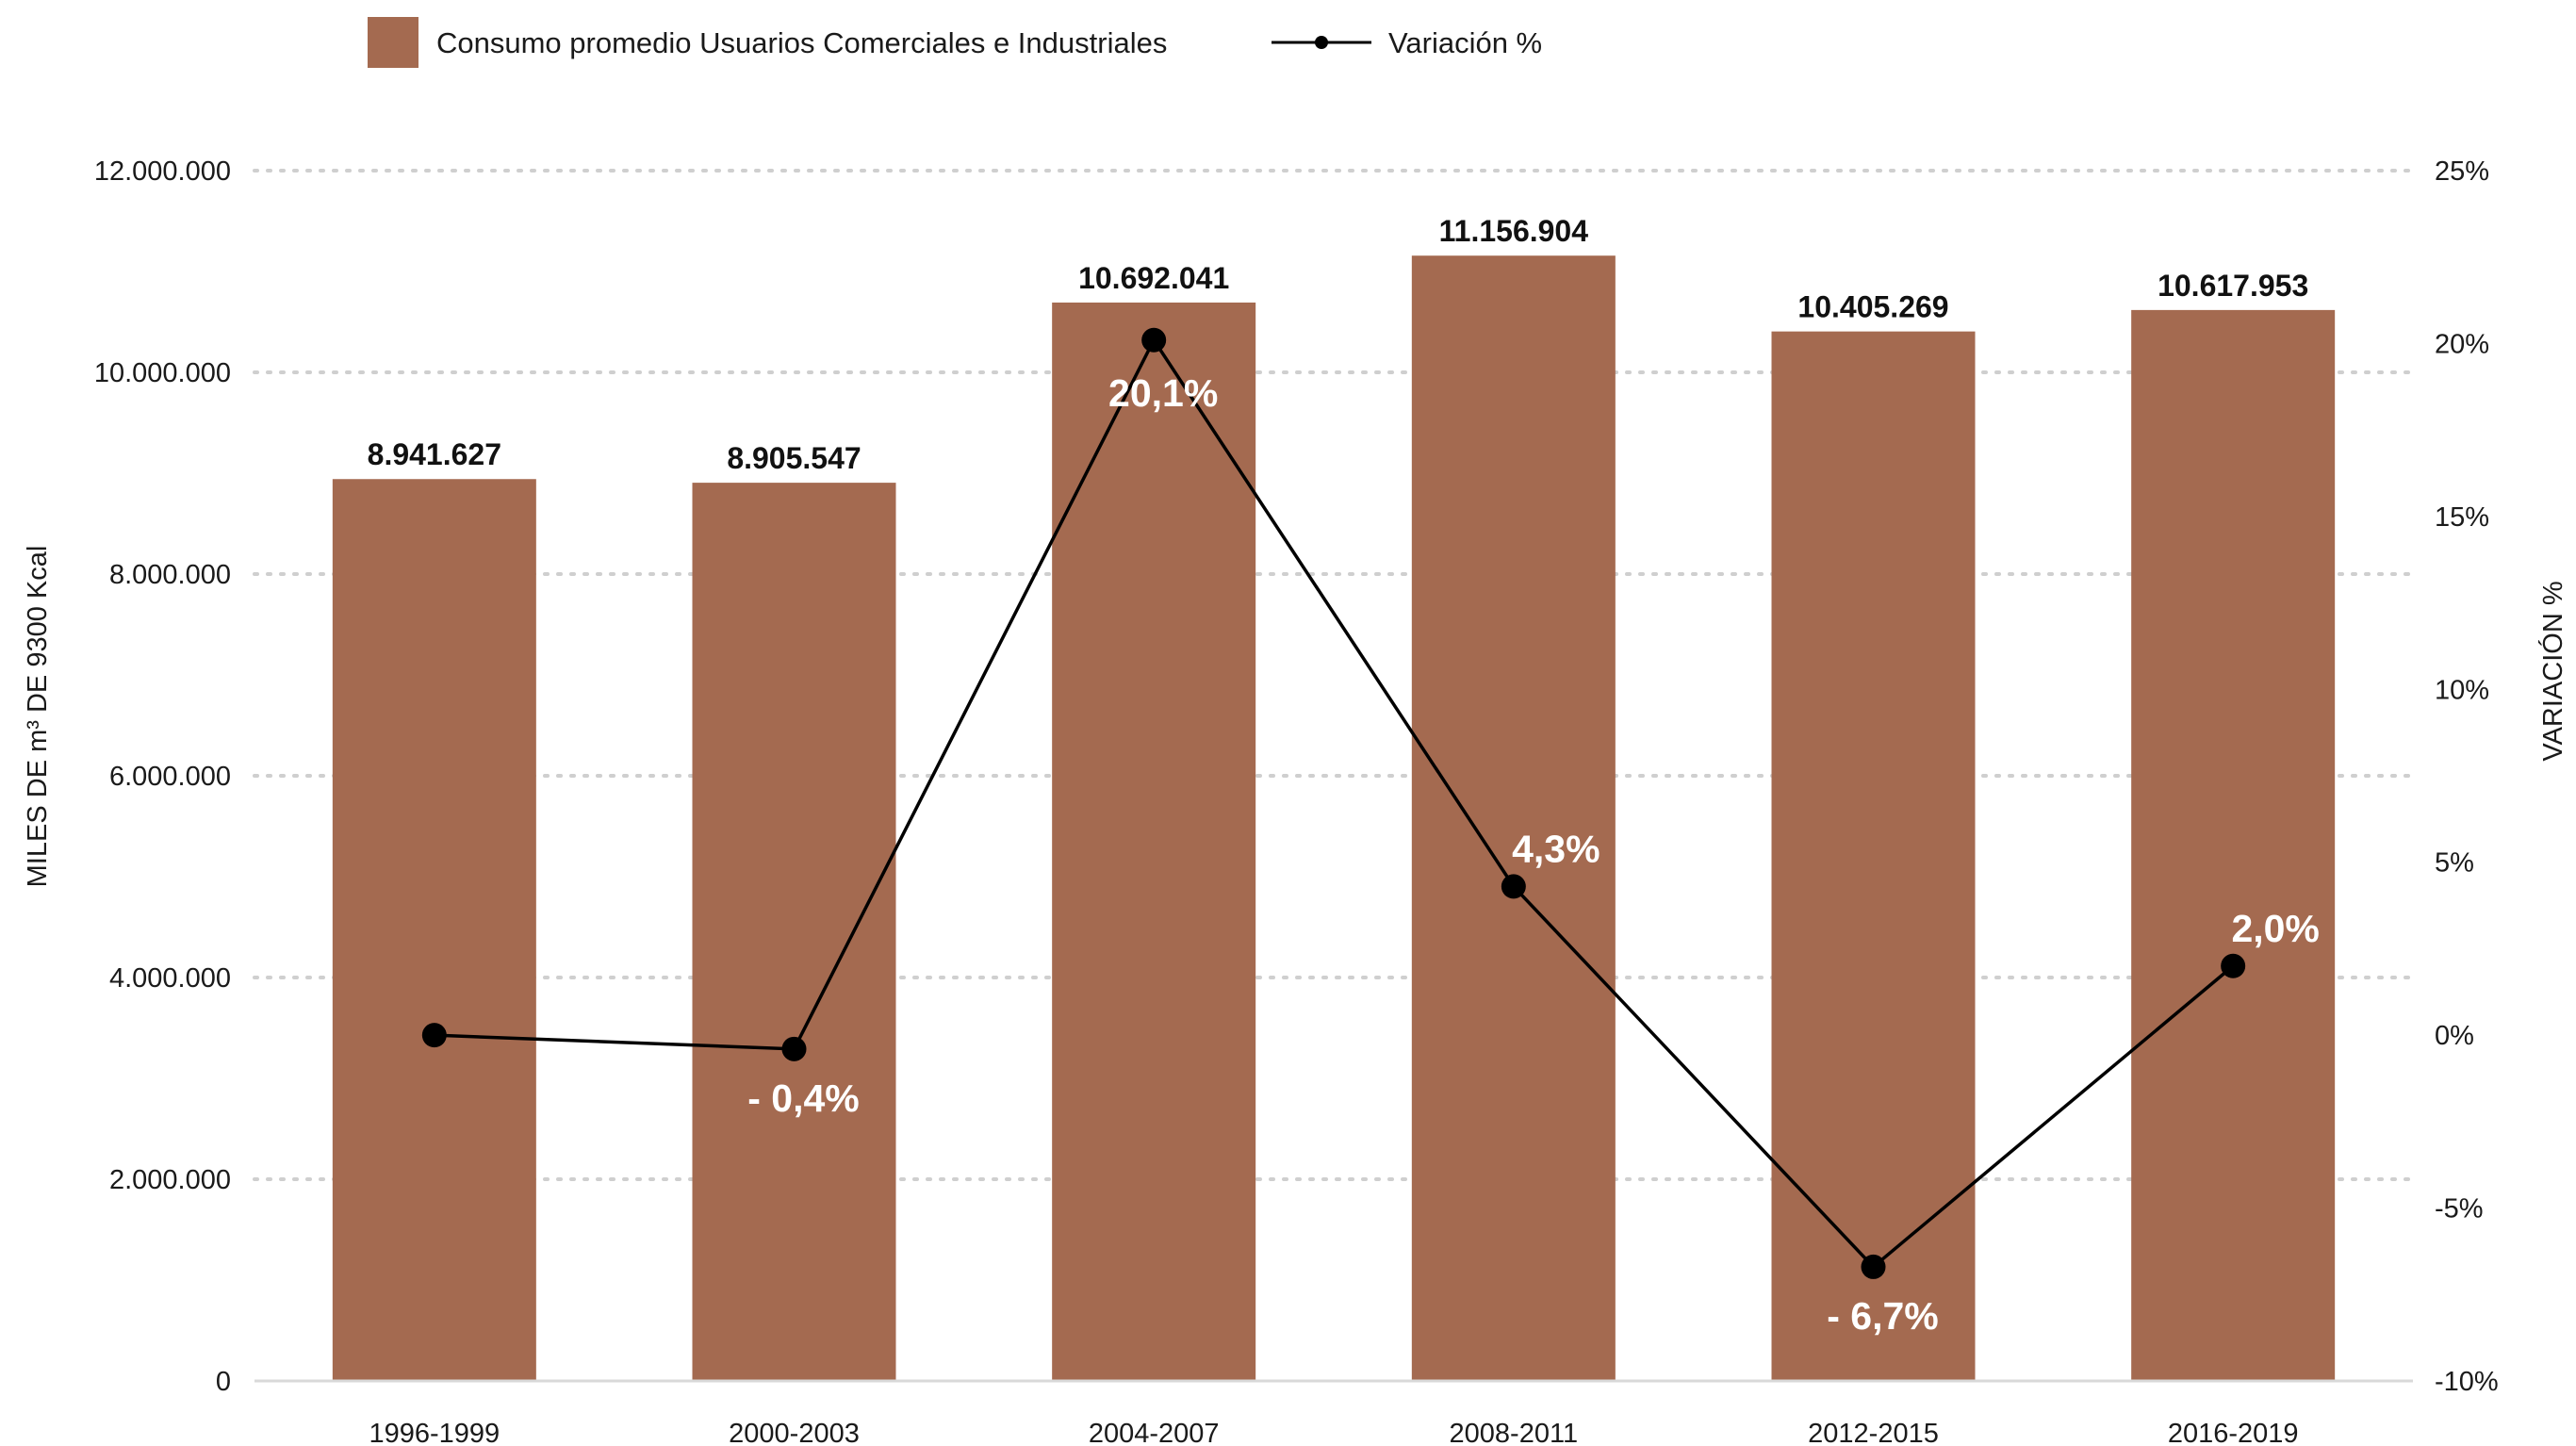 The width and height of the screenshot is (2576, 1446). I want to click on y2-axis-title: VARIACIÓN %, so click(2552, 671).